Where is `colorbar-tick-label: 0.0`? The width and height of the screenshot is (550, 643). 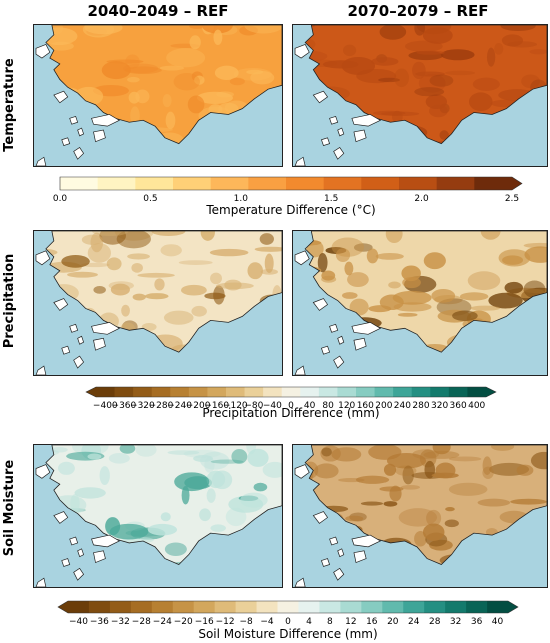
colorbar-tick-label: 0.0 is located at coordinates (60, 199).